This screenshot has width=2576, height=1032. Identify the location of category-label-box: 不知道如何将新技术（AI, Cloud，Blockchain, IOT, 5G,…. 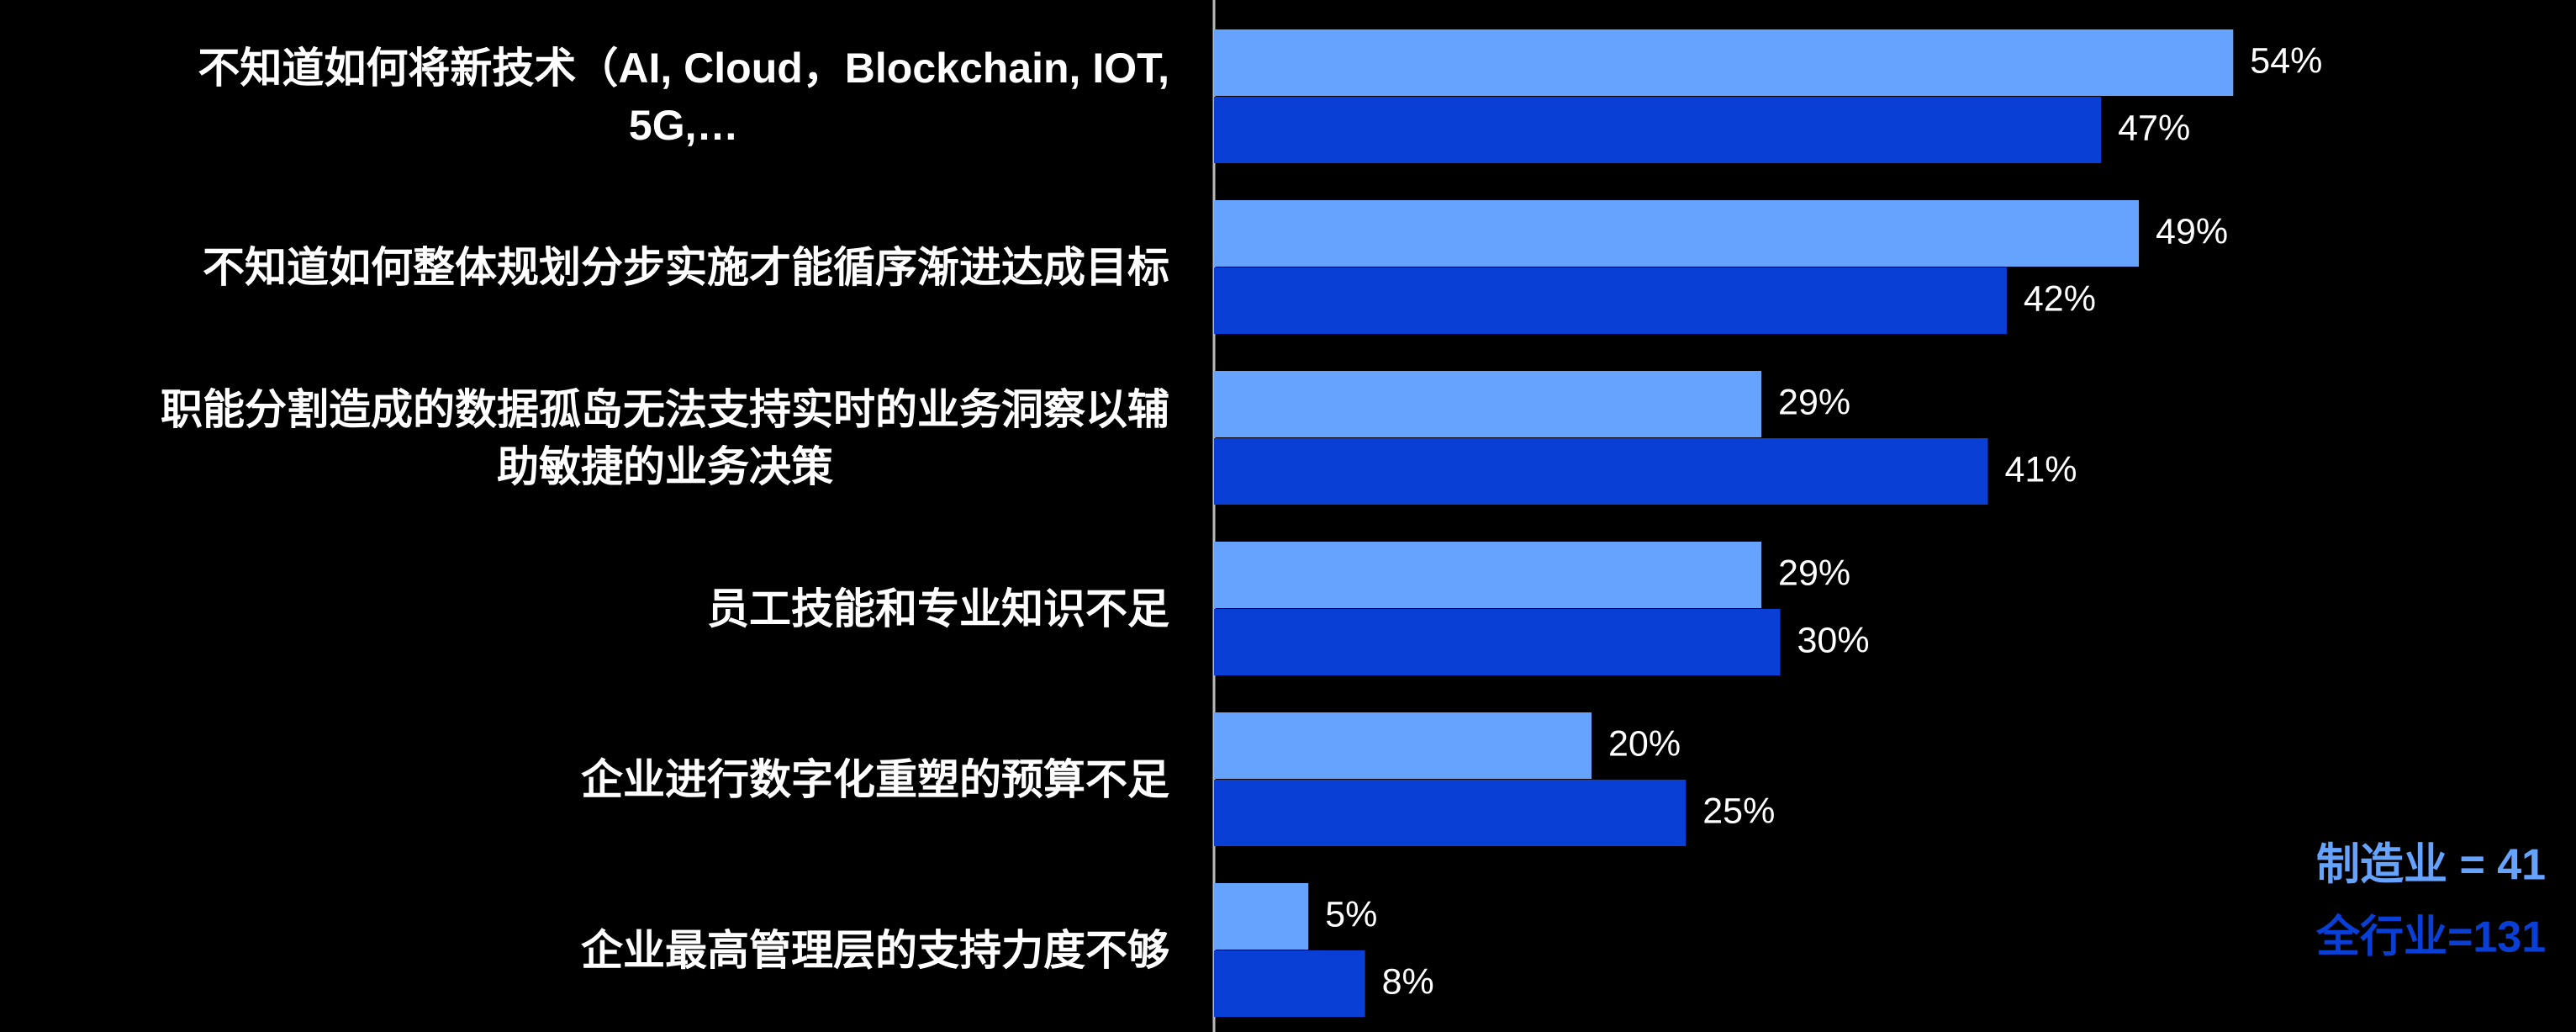
(584, 97).